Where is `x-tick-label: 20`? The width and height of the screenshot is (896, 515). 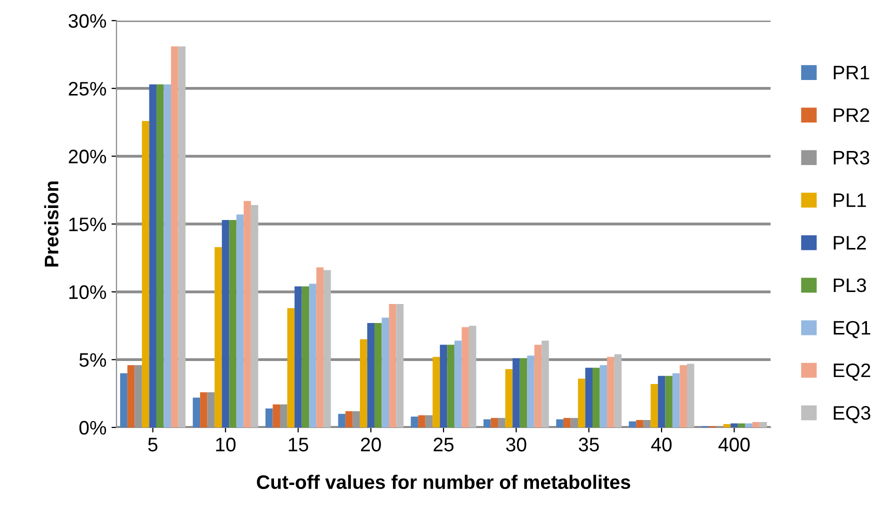 x-tick-label: 20 is located at coordinates (371, 445).